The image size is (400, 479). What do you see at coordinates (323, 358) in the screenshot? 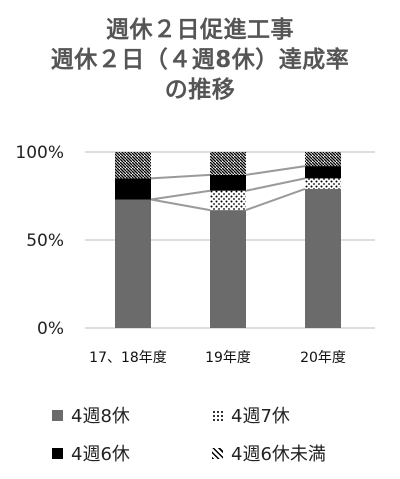
I see `x-tick-label: 20年度` at bounding box center [323, 358].